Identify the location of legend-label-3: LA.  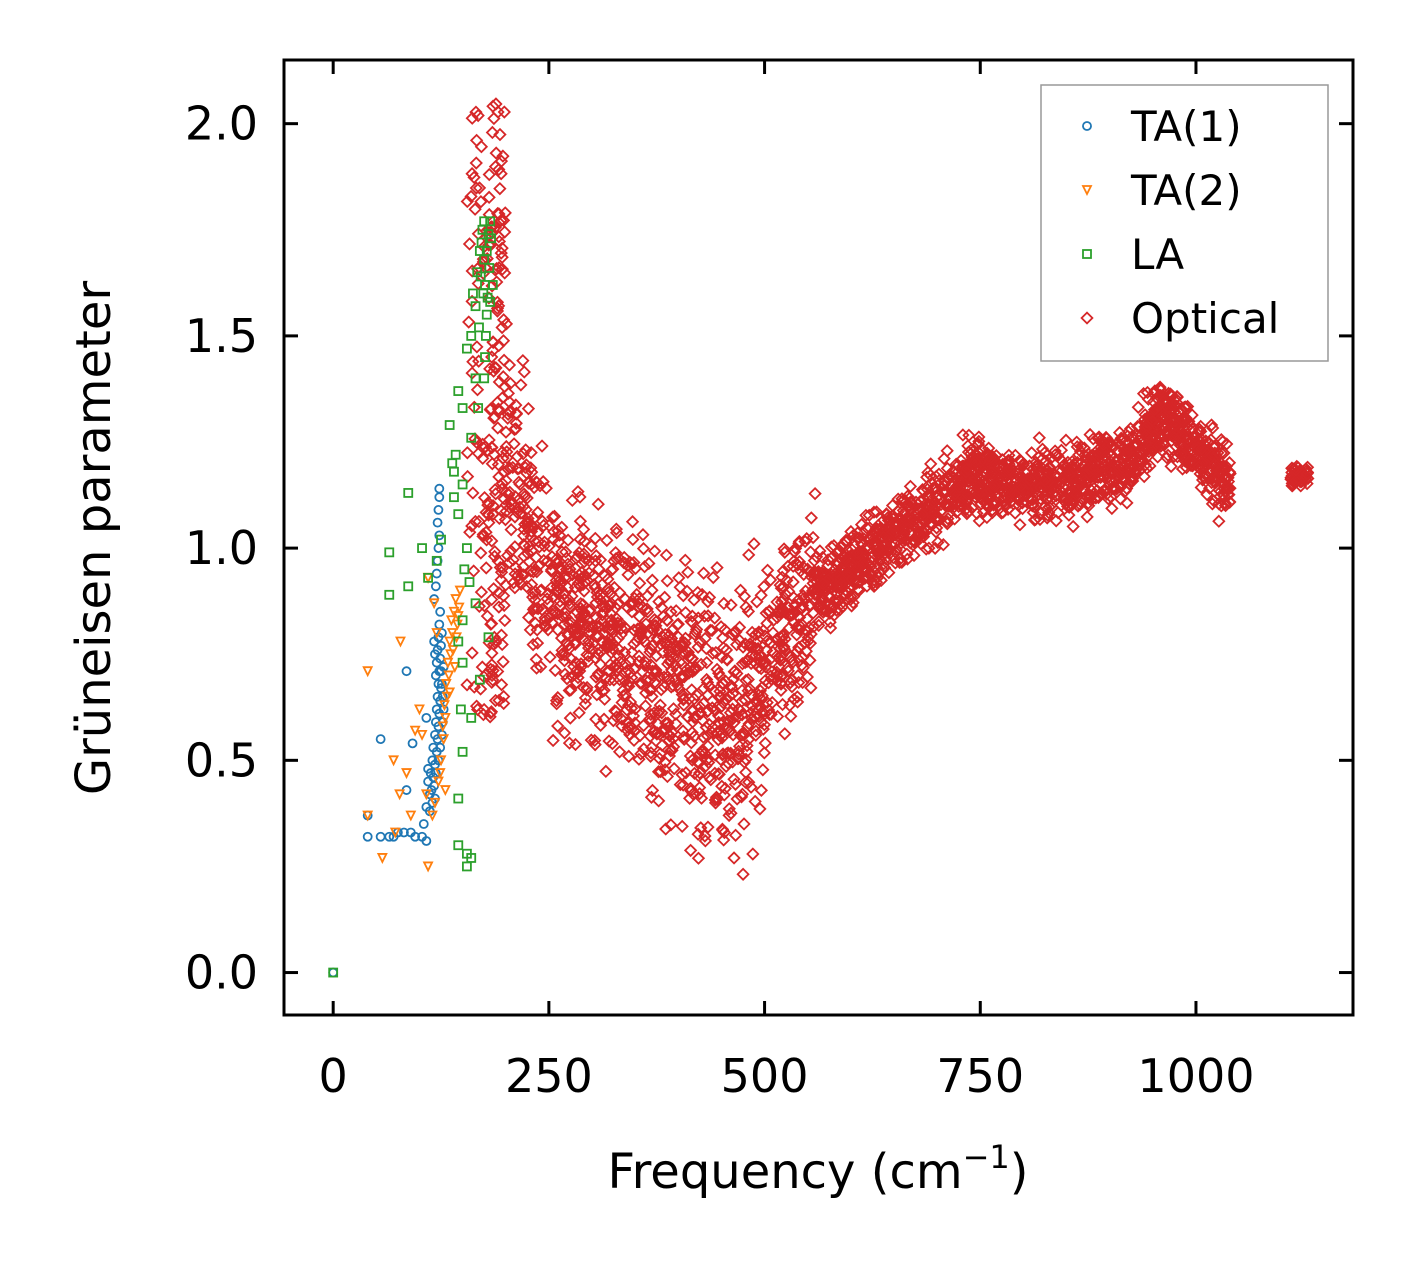
(1157, 254).